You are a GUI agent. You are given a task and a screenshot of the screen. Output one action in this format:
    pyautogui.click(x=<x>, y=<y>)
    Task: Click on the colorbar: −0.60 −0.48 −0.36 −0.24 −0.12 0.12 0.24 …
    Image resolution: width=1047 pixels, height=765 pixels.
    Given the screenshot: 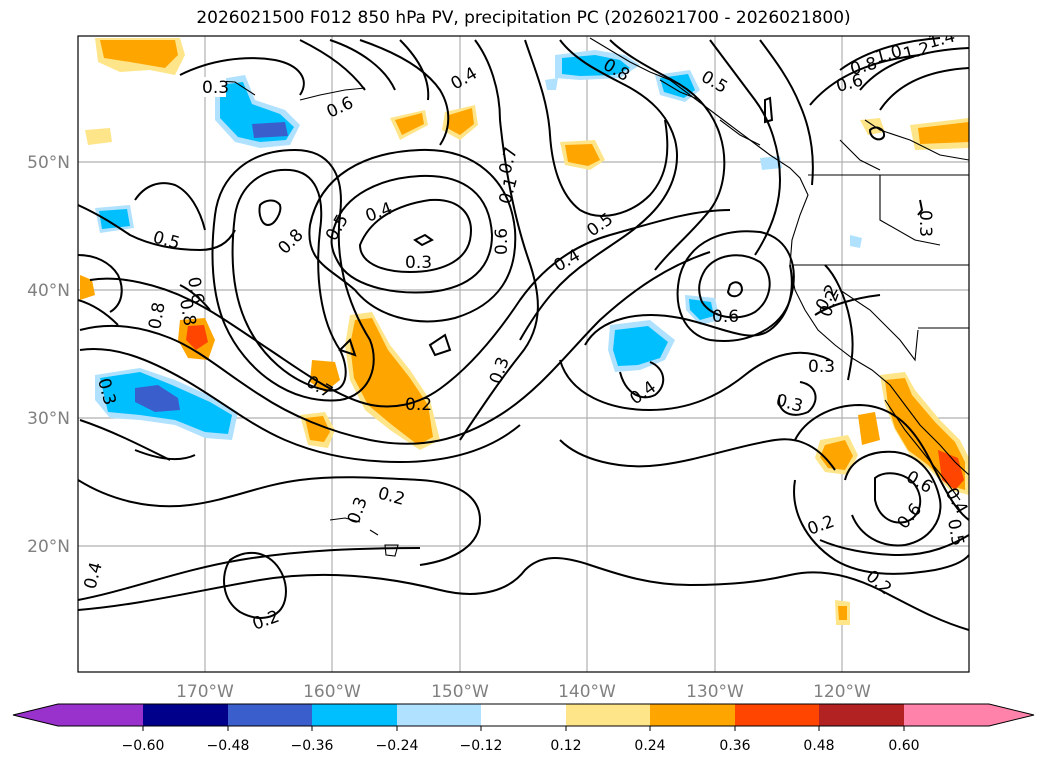 What is the action you would take?
    pyautogui.click(x=523, y=728)
    